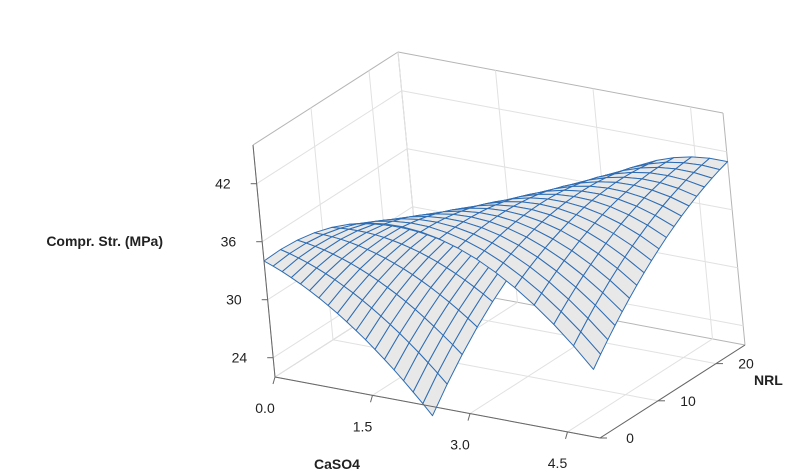 This screenshot has width=794, height=473. What do you see at coordinates (701, 222) in the screenshot?
I see `gridline-x-back-wall` at bounding box center [701, 222].